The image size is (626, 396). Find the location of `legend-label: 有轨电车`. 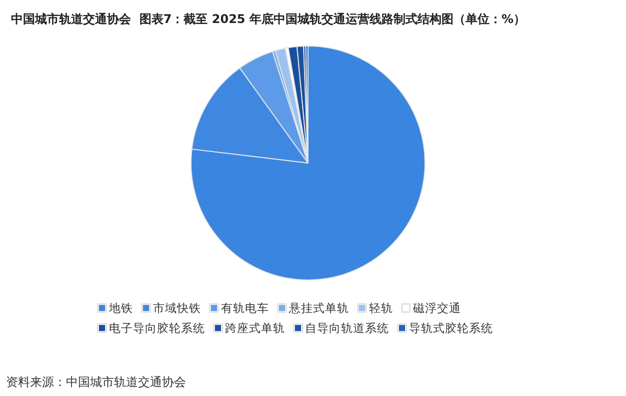

legend-label: 有轨电车 is located at coordinates (245, 308).